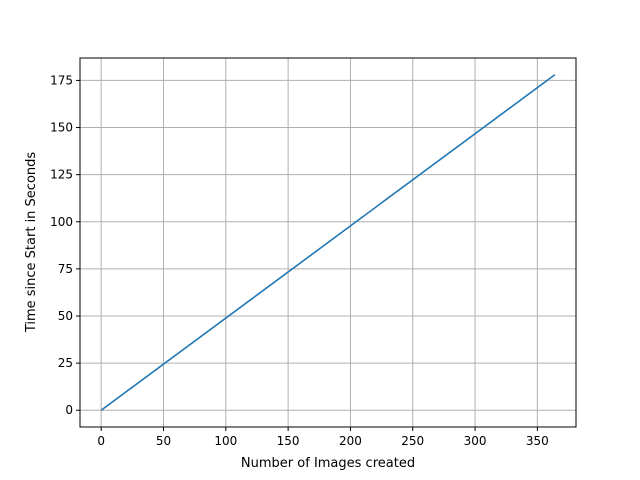 This screenshot has height=480, width=640. I want to click on y-axis: 0 25 50 75 100 125 150 175, so click(65, 245).